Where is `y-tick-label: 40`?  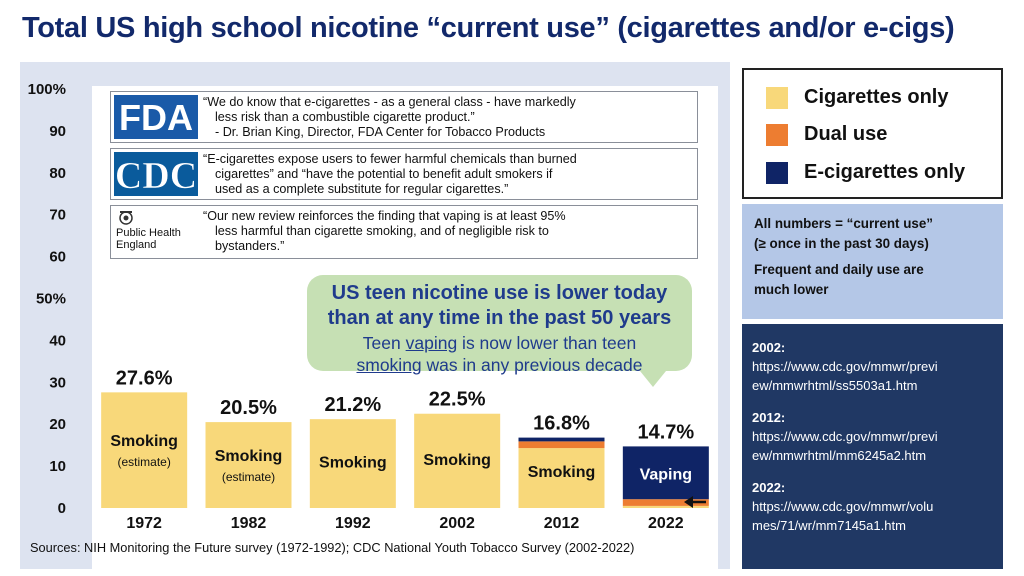
y-tick-label: 40 is located at coordinates (57, 340).